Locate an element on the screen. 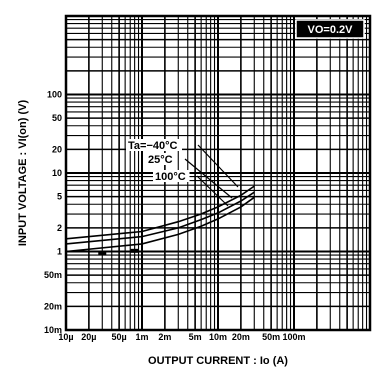  legend-group: VO=0.2V is located at coordinates (330, 29).